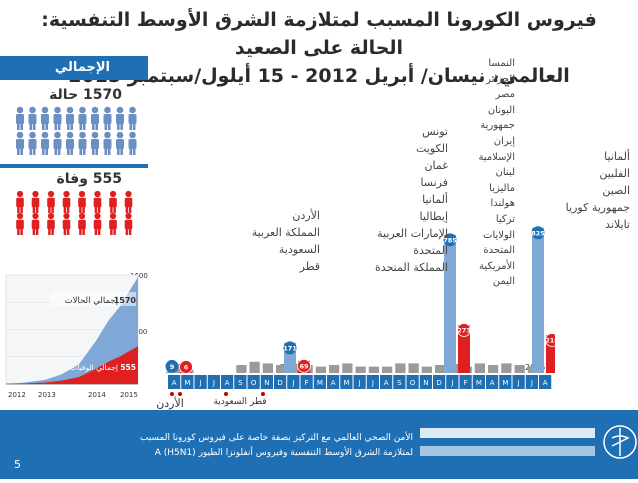  Describe the element at coordinates (299, 249) in the screenshot. I see `country-item: السعودية` at that location.